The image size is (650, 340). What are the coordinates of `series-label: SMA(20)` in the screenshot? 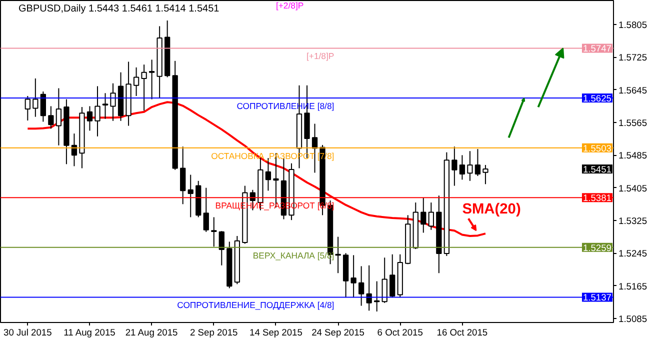 It's located at (491, 210).